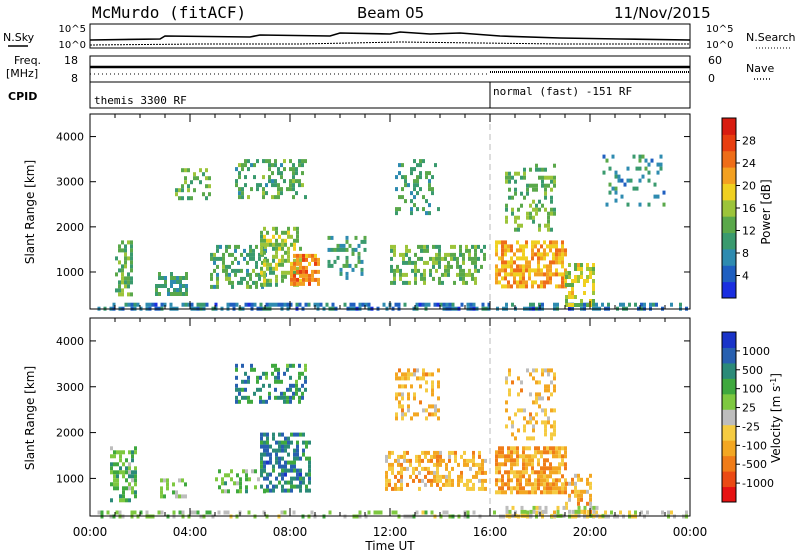 The image size is (800, 558). What do you see at coordinates (70, 341) in the screenshot?
I see `y-tick-label: 4000` at bounding box center [70, 341].